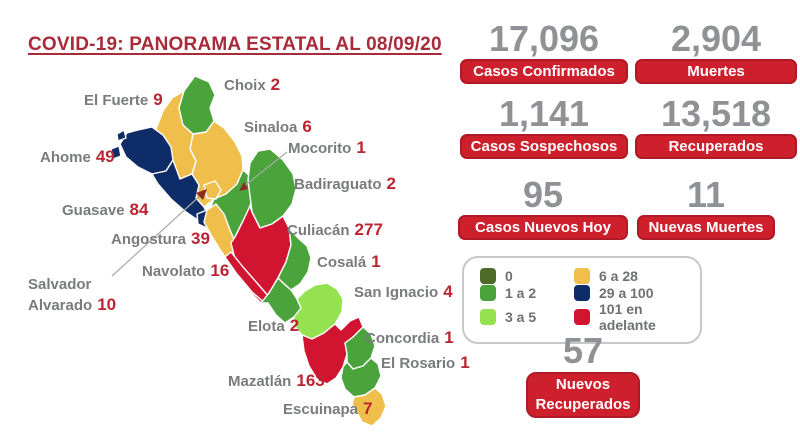 This screenshot has width=800, height=447. I want to click on map-label-angostura: Angostura 39, so click(160, 239).